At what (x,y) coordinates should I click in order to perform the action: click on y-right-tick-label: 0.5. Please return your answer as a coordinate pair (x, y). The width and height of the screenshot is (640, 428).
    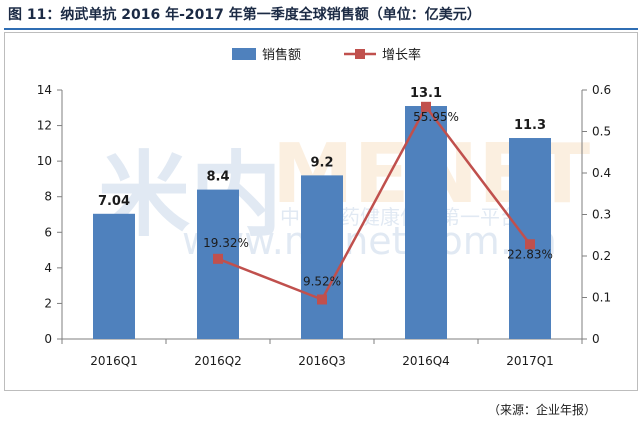
    Looking at the image, I should click on (601, 132).